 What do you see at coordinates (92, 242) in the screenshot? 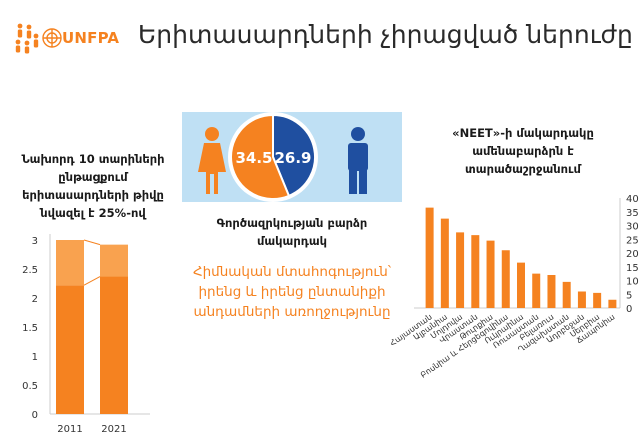
I see `left-connector-top` at bounding box center [92, 242].